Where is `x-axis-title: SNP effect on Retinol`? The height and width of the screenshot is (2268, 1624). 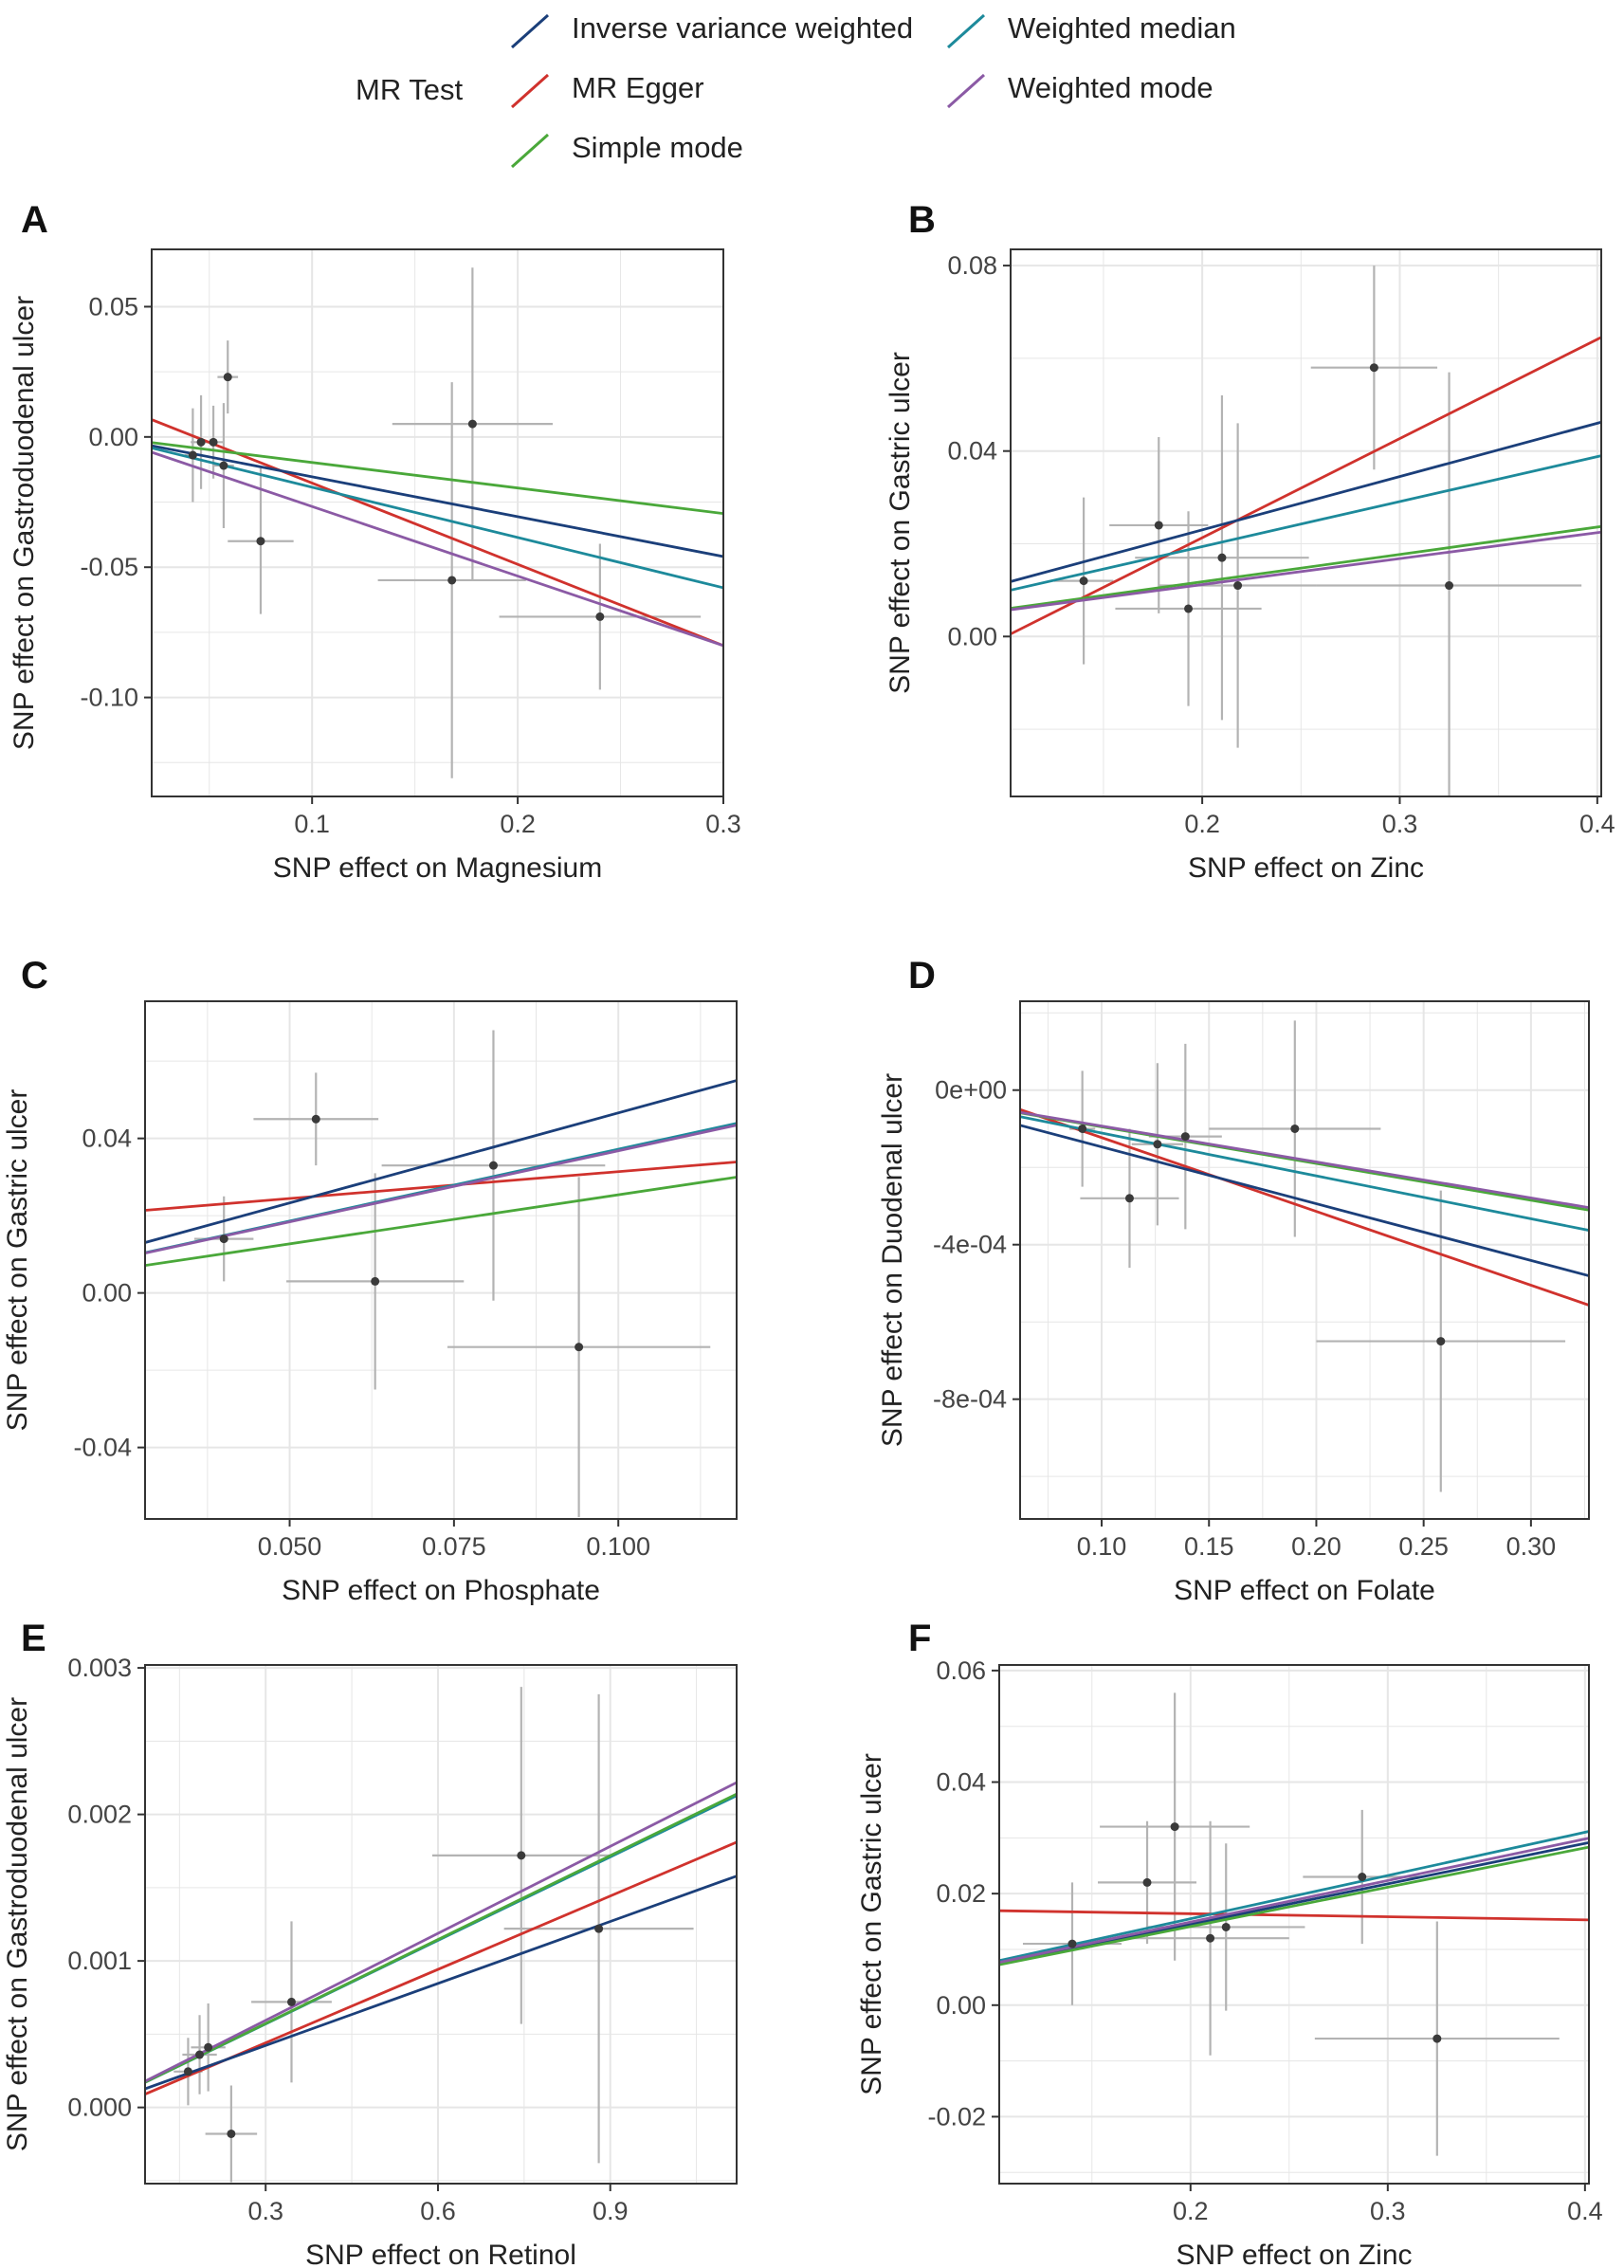
x-axis-title: SNP effect on Retinol is located at coordinates (440, 2254).